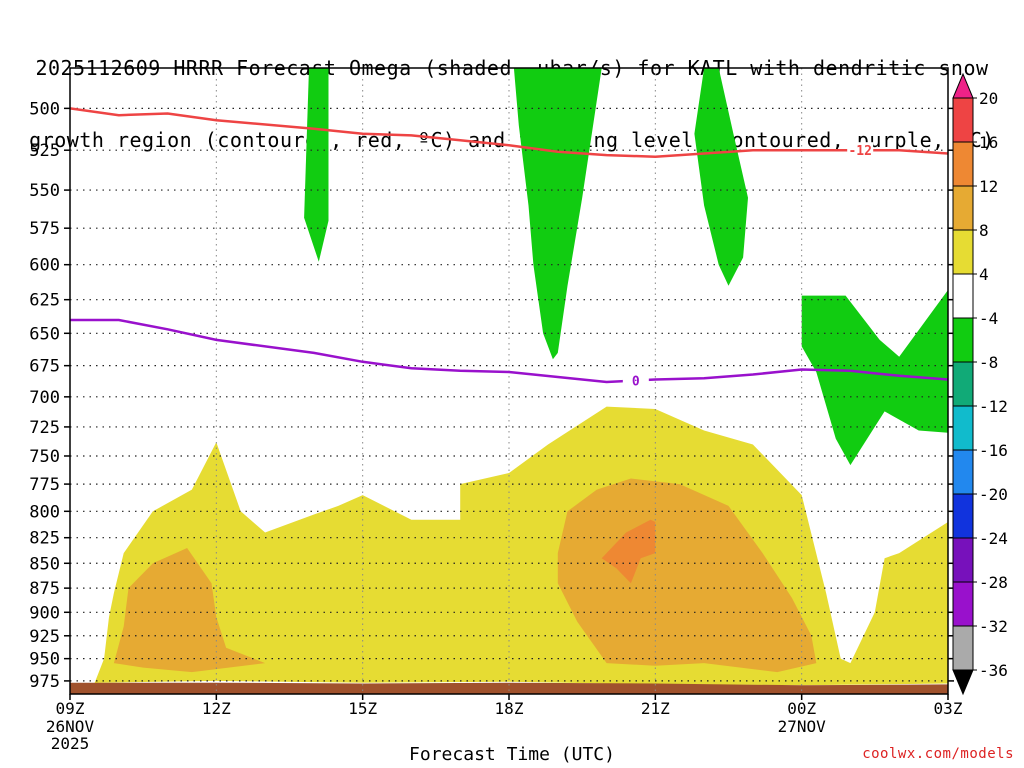 This screenshot has height=768, width=1024. I want to click on x-tick-label: 09Z, so click(70, 708).